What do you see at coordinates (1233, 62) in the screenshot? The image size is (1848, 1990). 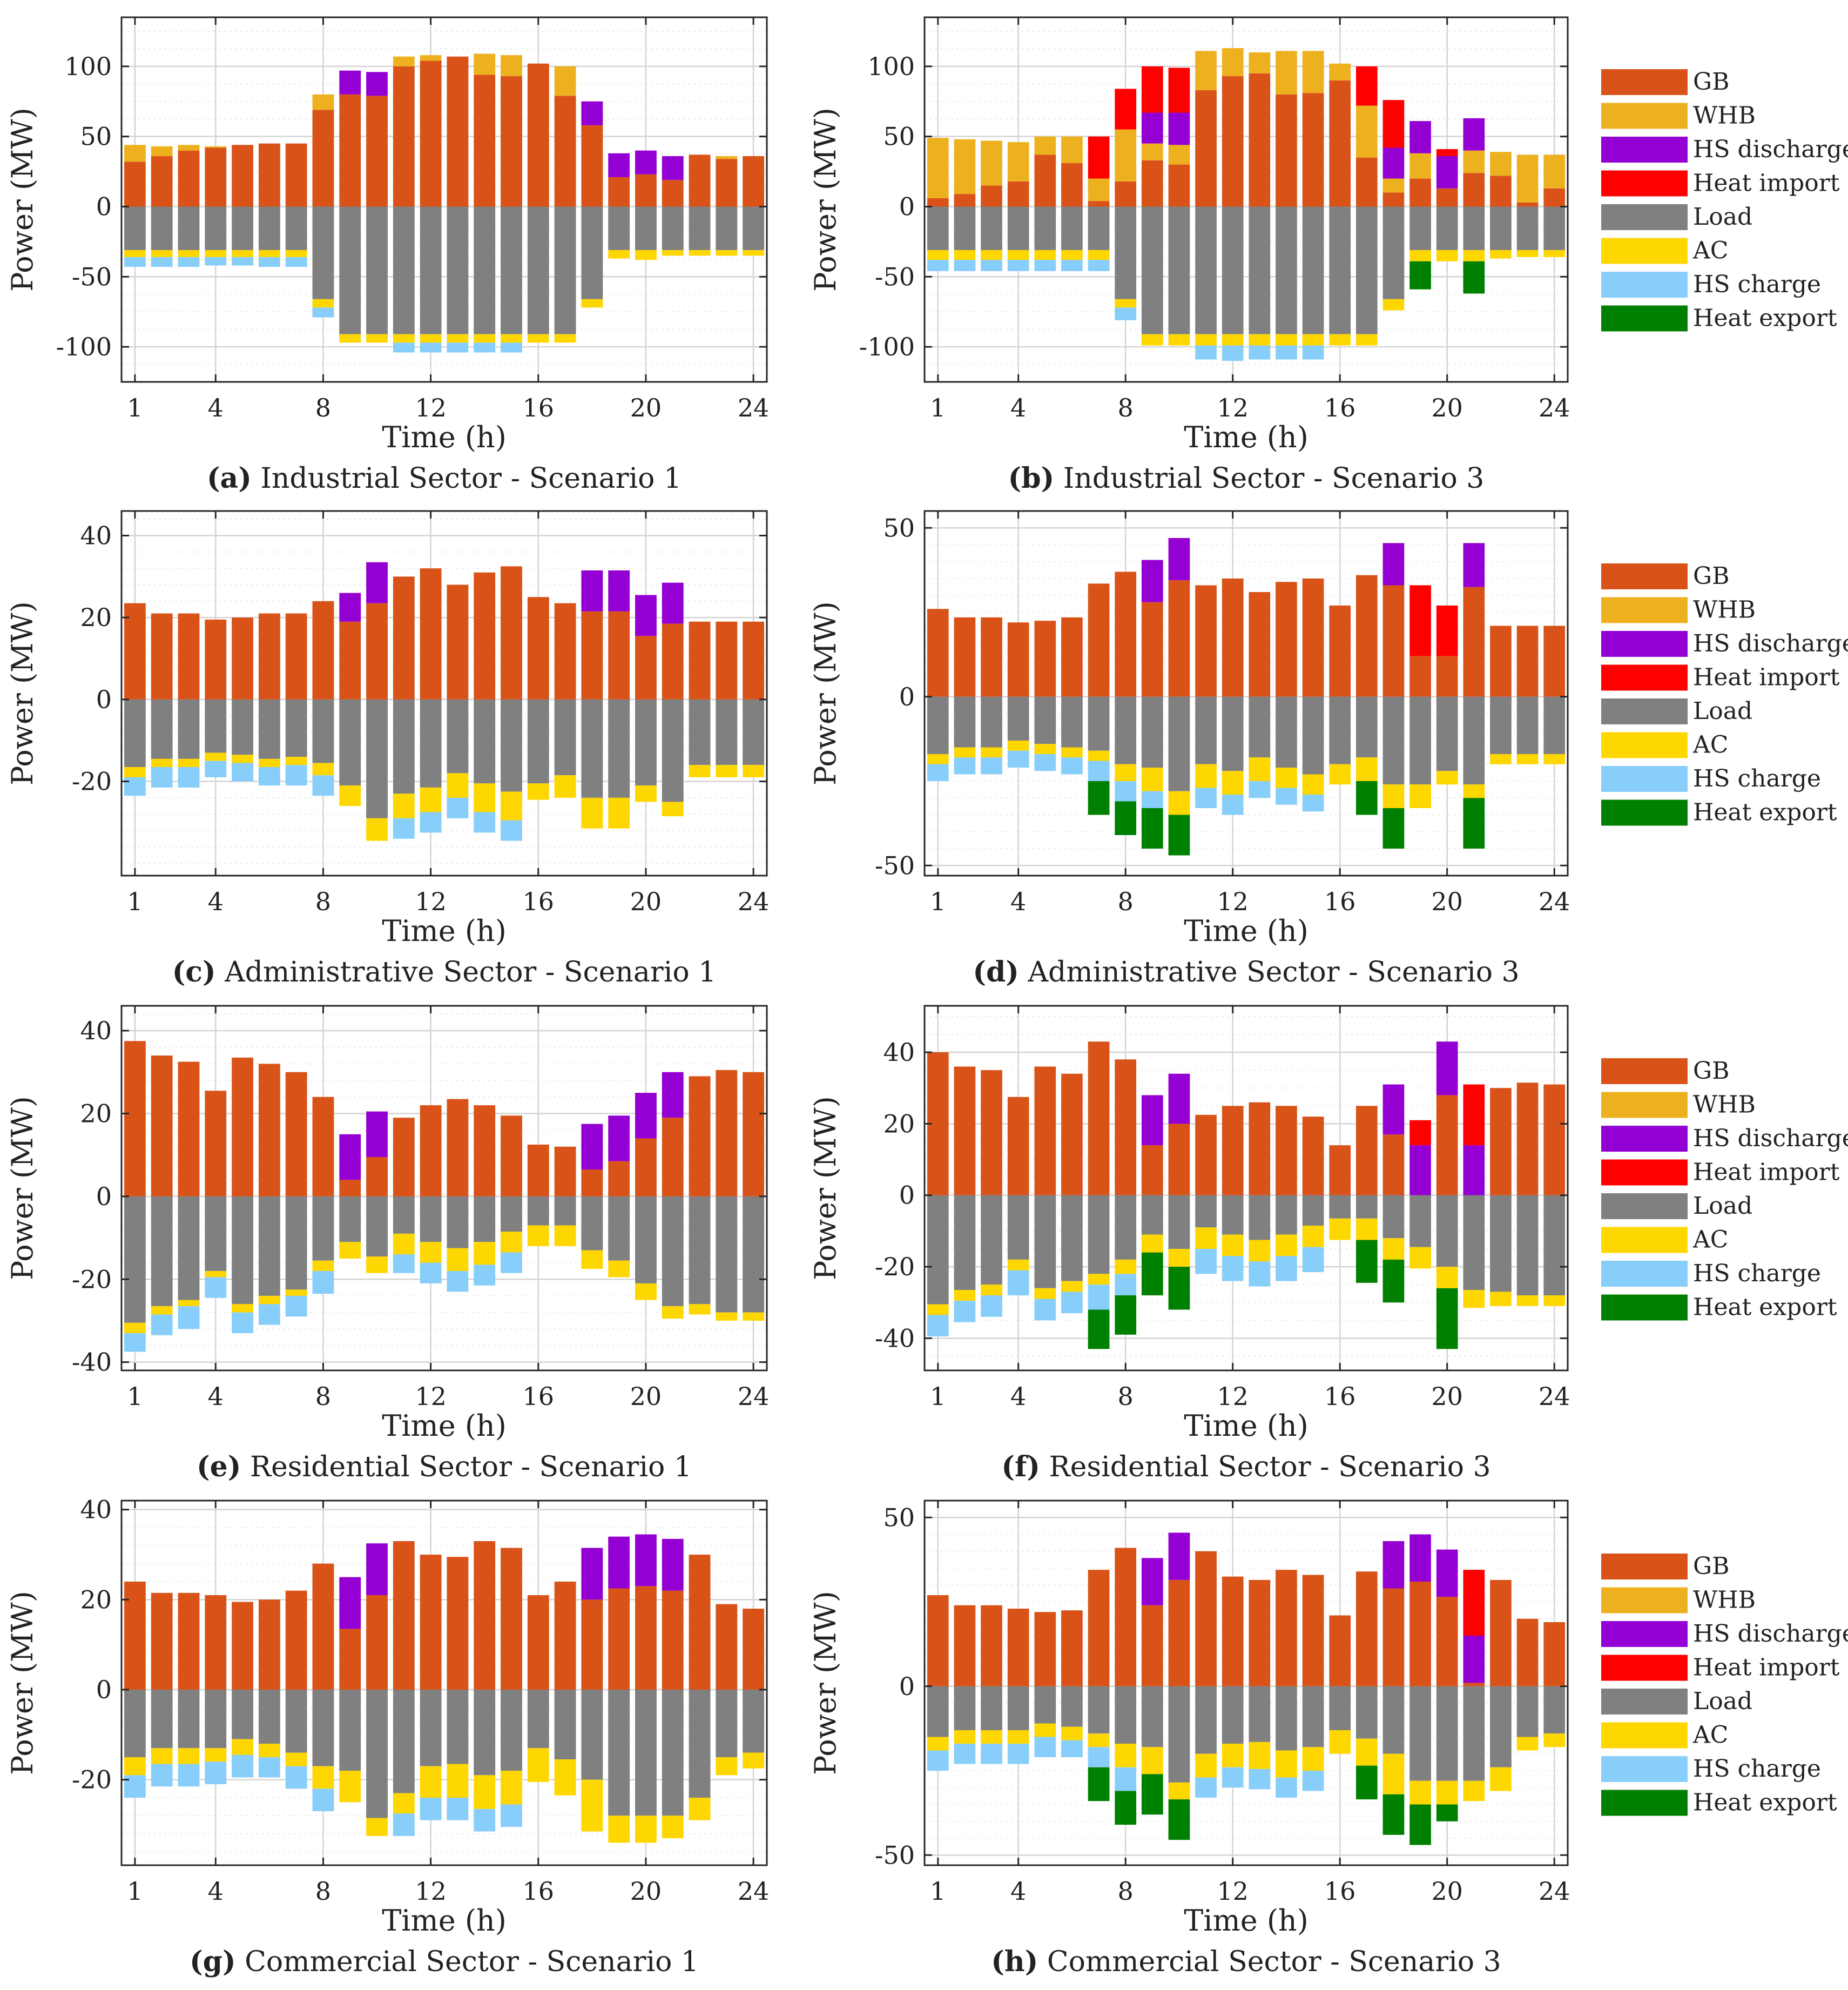 I see `bar-WHB-h12` at bounding box center [1233, 62].